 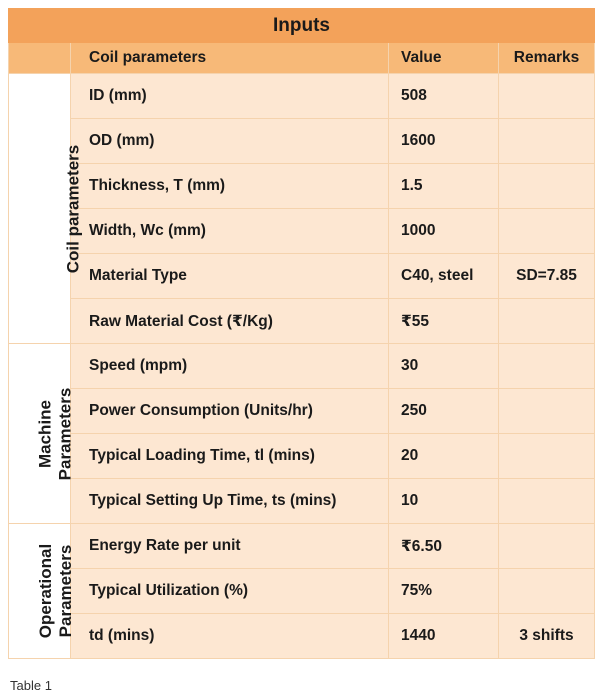 What do you see at coordinates (229, 411) in the screenshot?
I see `parameter-cell: Power Consumption (Units/hr)` at bounding box center [229, 411].